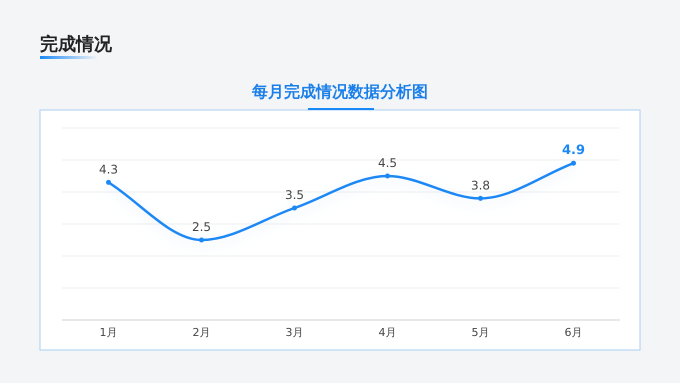 This screenshot has width=680, height=383. What do you see at coordinates (202, 227) in the screenshot?
I see `data-label: 2.5` at bounding box center [202, 227].